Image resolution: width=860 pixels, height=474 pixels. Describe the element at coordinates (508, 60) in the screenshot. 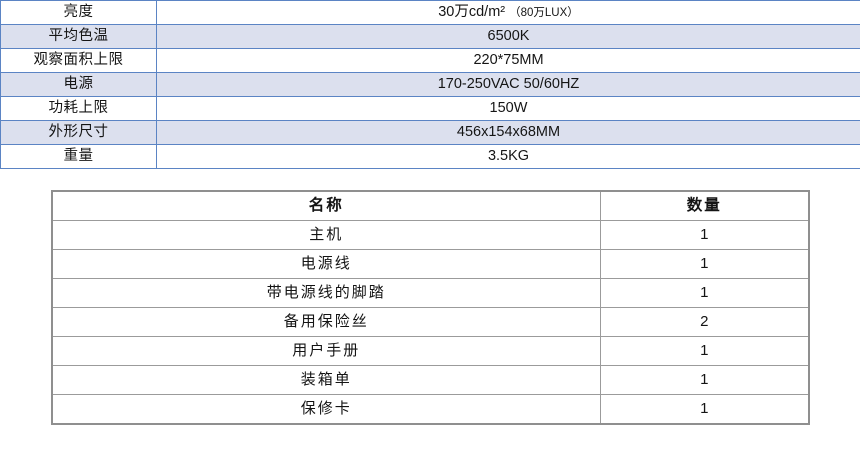

I see `spec-value-view-area: 220*75MM` at that location.